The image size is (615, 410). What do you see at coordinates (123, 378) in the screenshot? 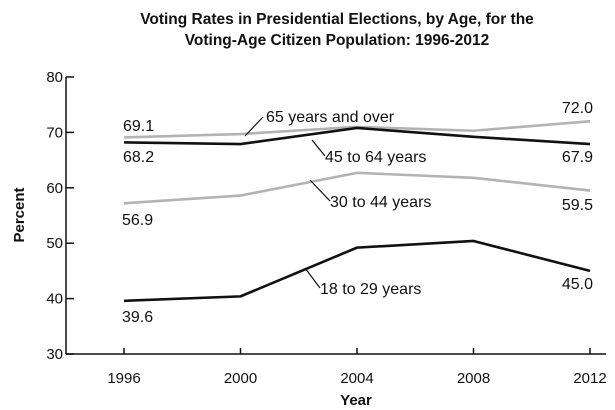
I see `x-tick-label-1996: 1996` at bounding box center [123, 378].